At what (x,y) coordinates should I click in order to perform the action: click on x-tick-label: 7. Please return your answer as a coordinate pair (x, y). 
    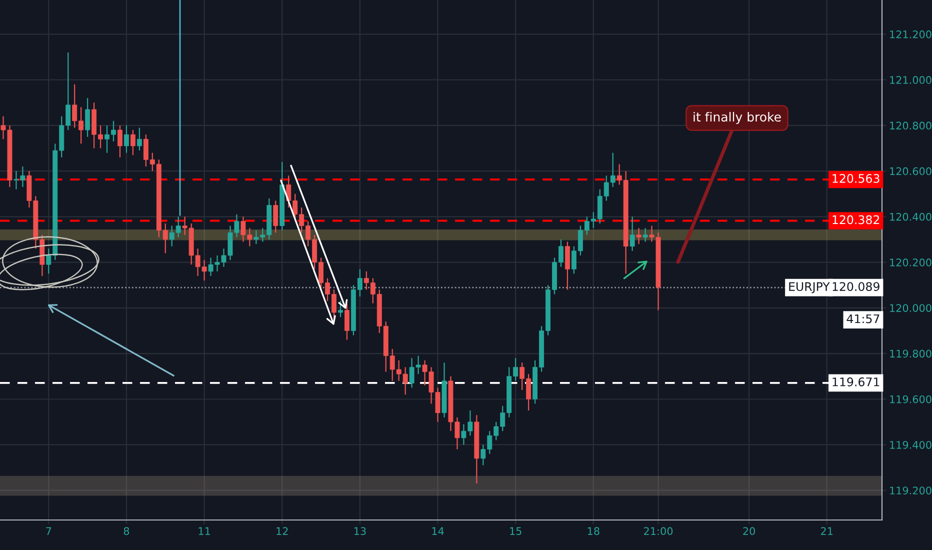
    Looking at the image, I should click on (49, 531).